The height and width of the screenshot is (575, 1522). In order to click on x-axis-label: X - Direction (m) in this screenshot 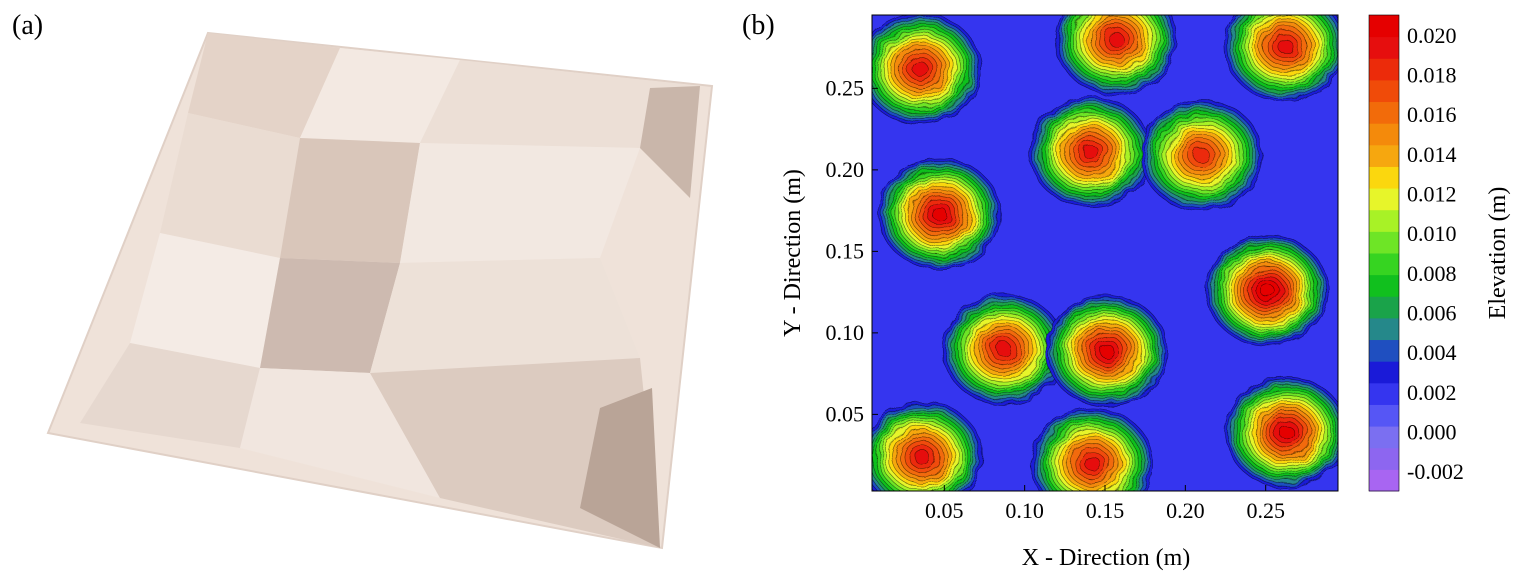, I will do `click(1106, 558)`.